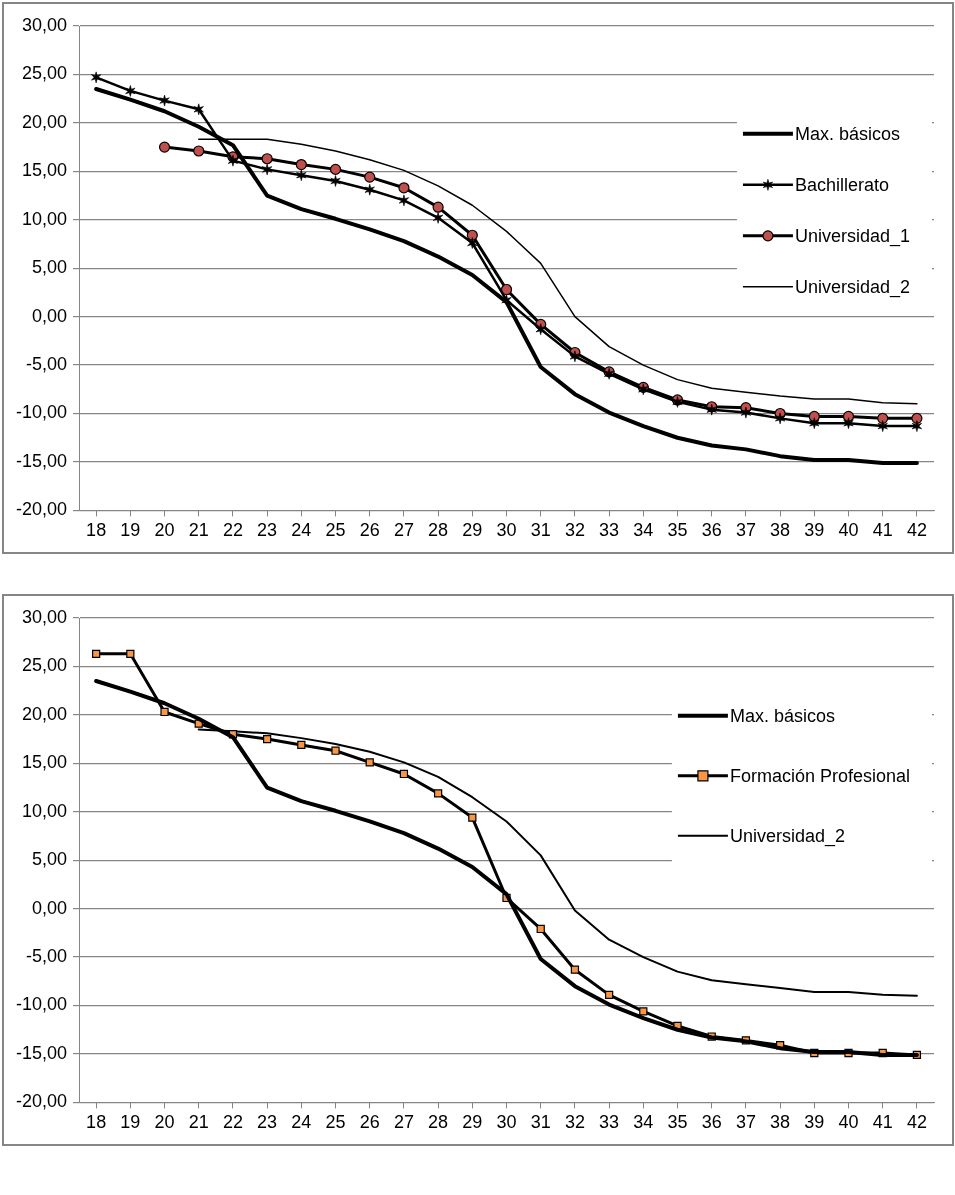 This screenshot has height=1195, width=955. Describe the element at coordinates (852, 236) in the screenshot. I see `legend-label: Universidad_1` at that location.